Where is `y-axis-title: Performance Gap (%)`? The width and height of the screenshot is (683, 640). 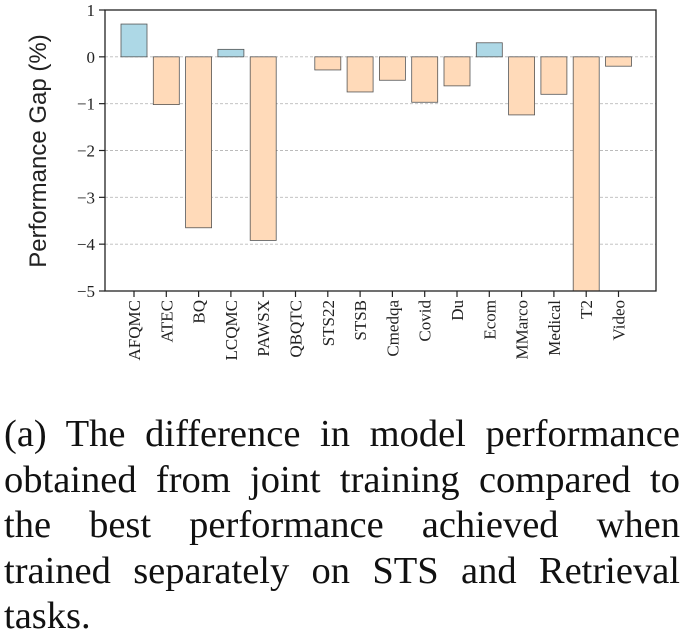 y-axis-title: Performance Gap (%) is located at coordinates (38, 150).